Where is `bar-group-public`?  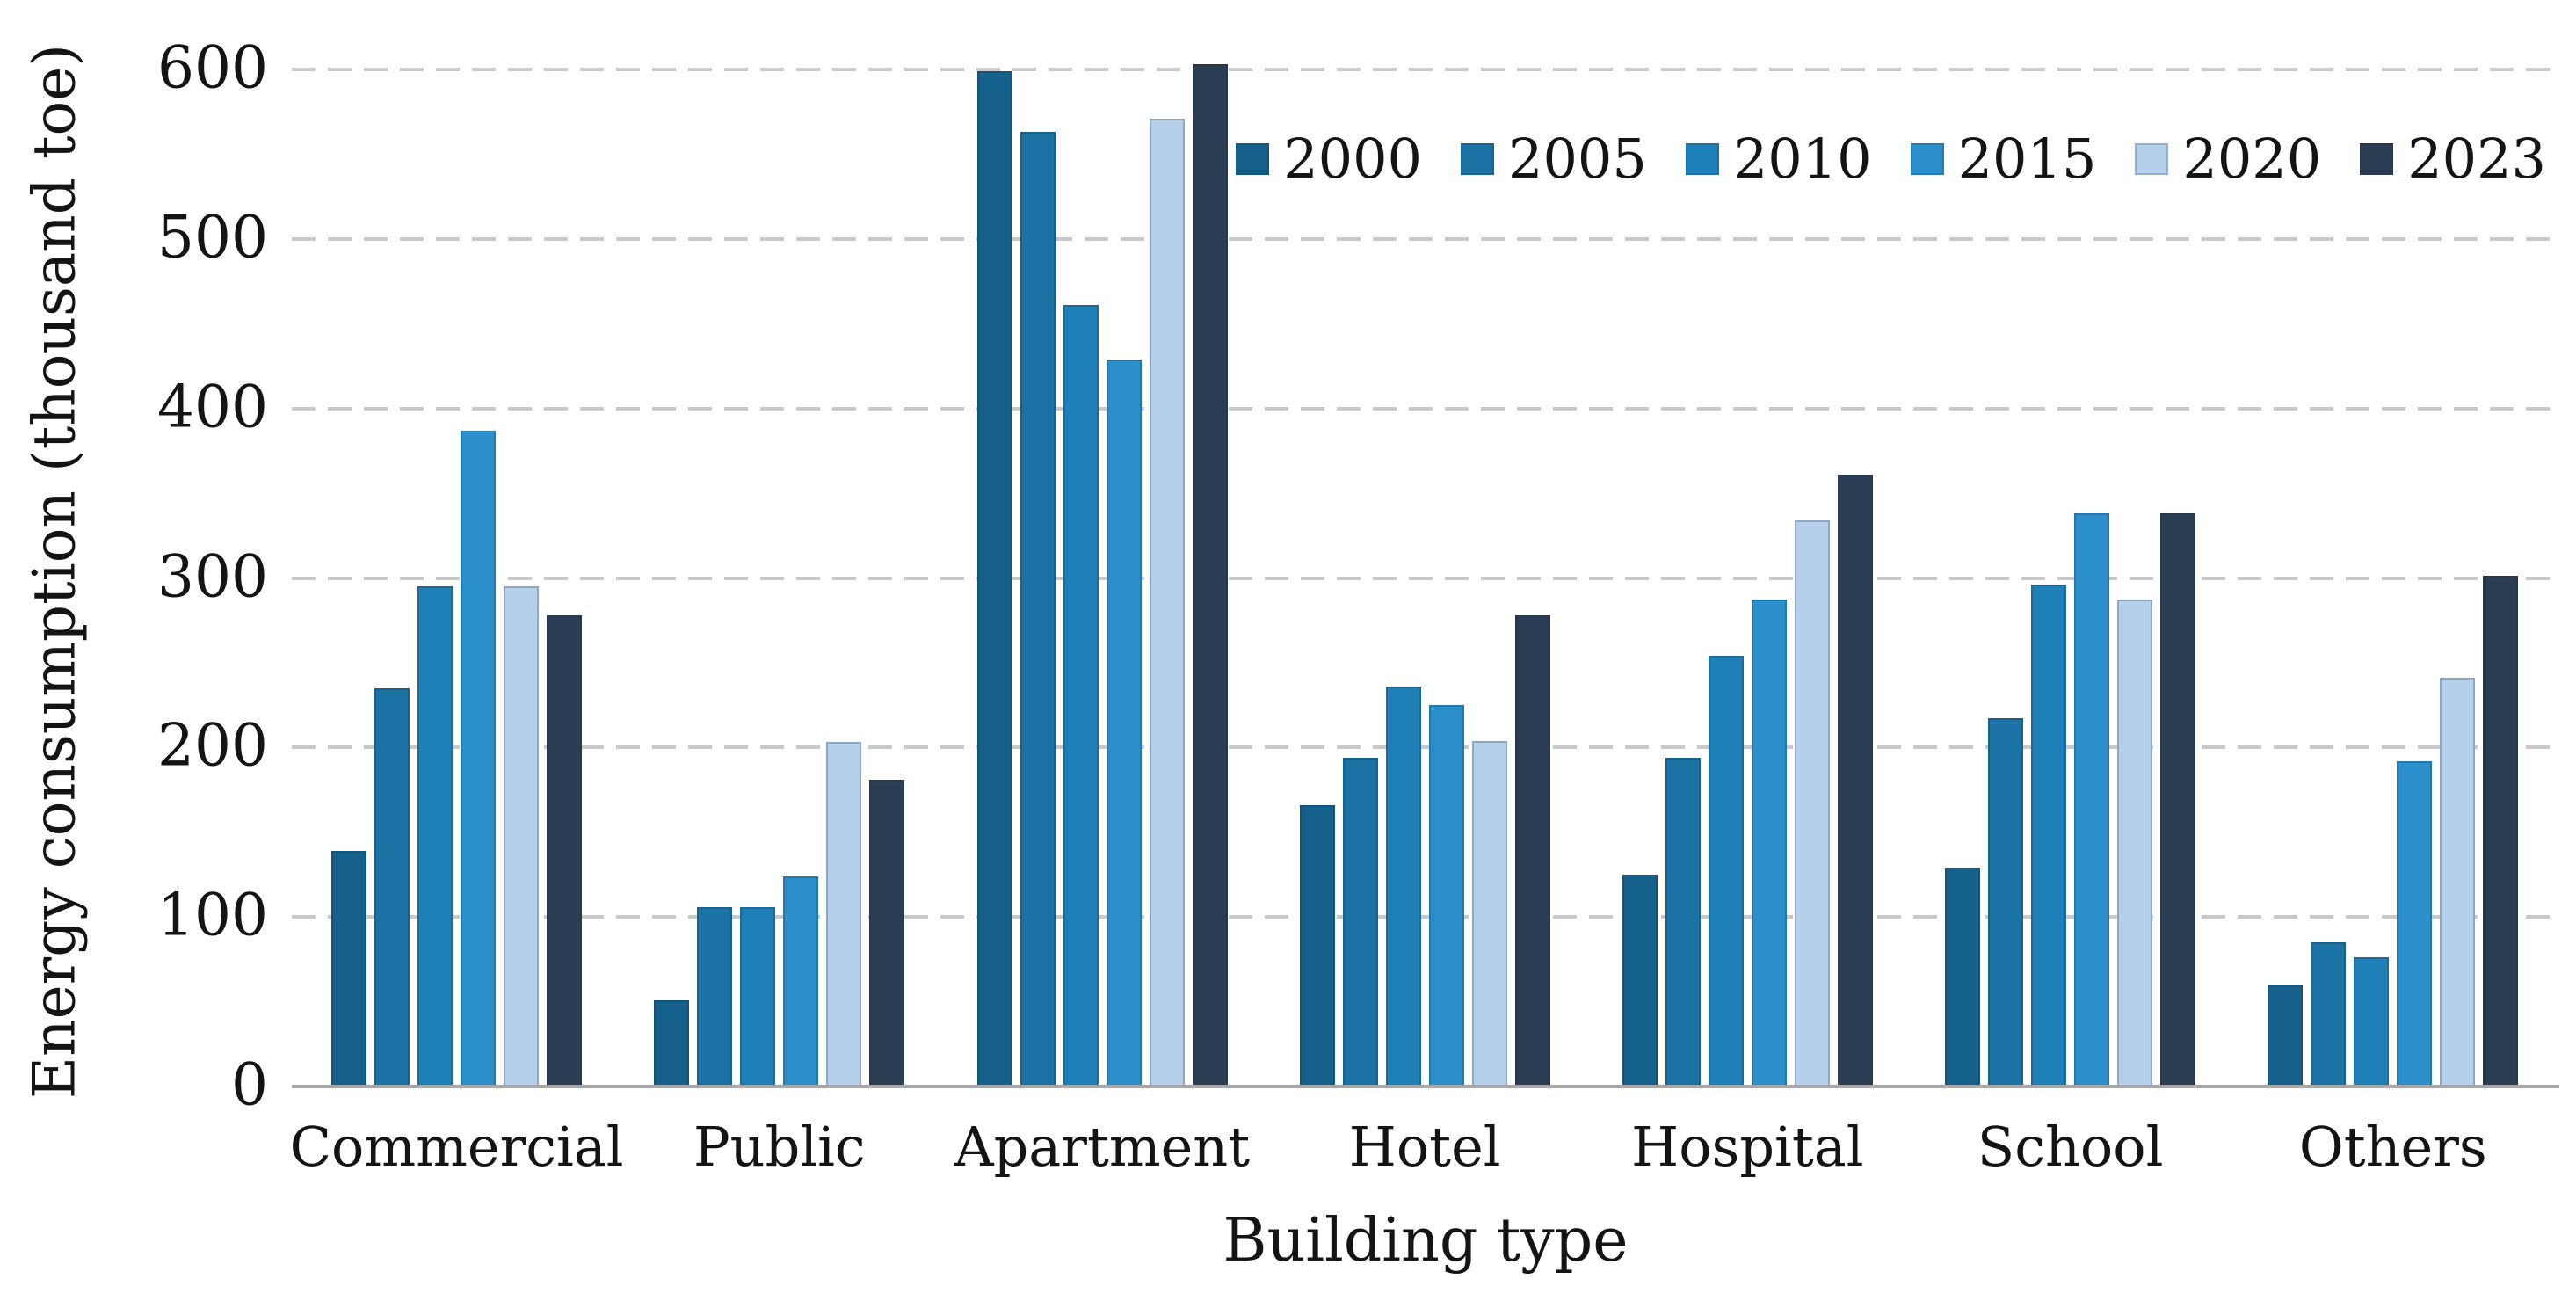
bar-group-public is located at coordinates (779, 564).